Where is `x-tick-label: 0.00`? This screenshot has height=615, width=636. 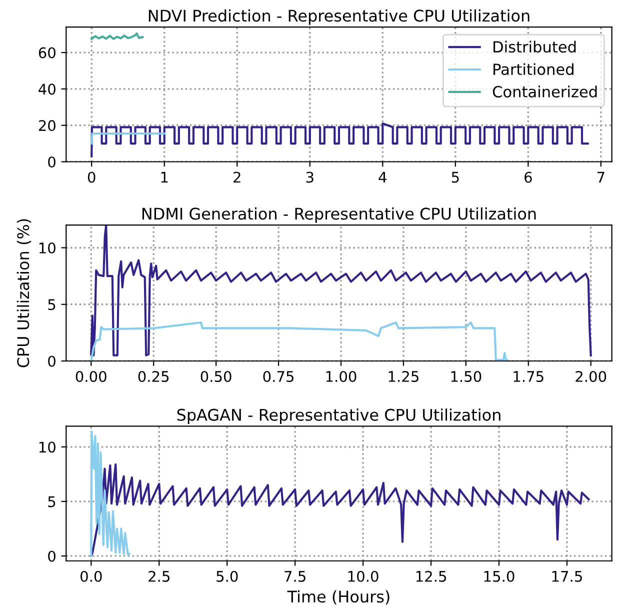 x-tick-label: 0.00 is located at coordinates (91, 376).